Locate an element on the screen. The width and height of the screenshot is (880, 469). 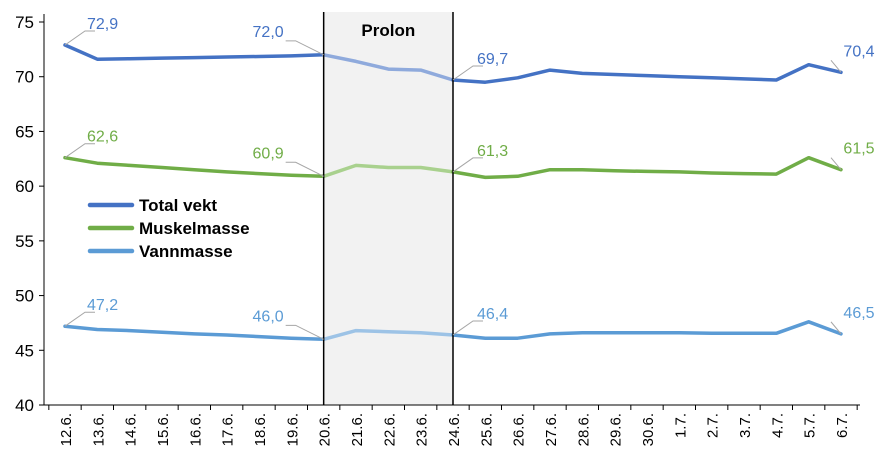
x-tick-label: 29.6. is located at coordinates (616, 429).